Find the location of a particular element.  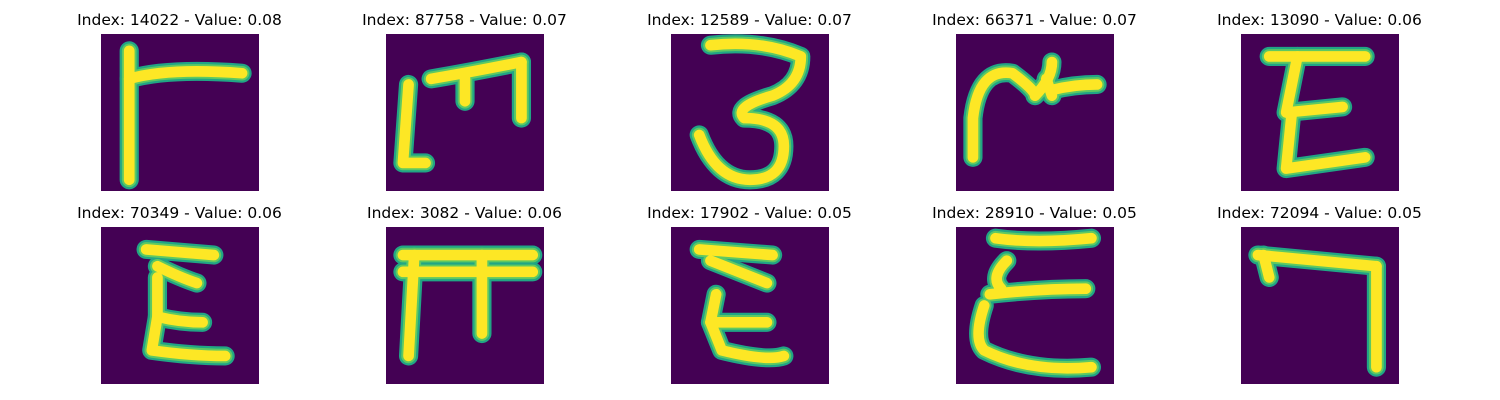

image-panel: Index: 12589 - Value: 0.07 is located at coordinates (749, 95).